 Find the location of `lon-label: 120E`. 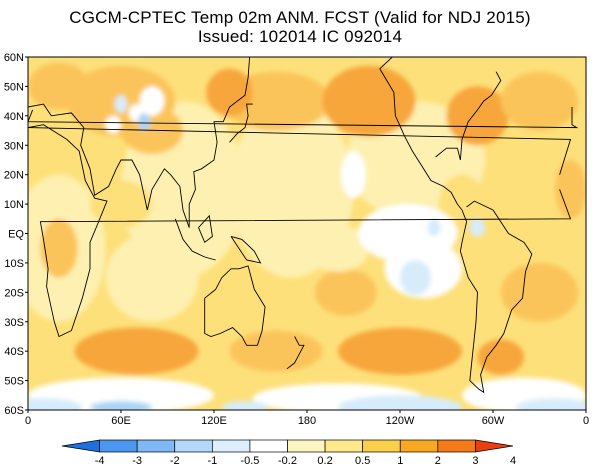

lon-label: 120E is located at coordinates (214, 421).